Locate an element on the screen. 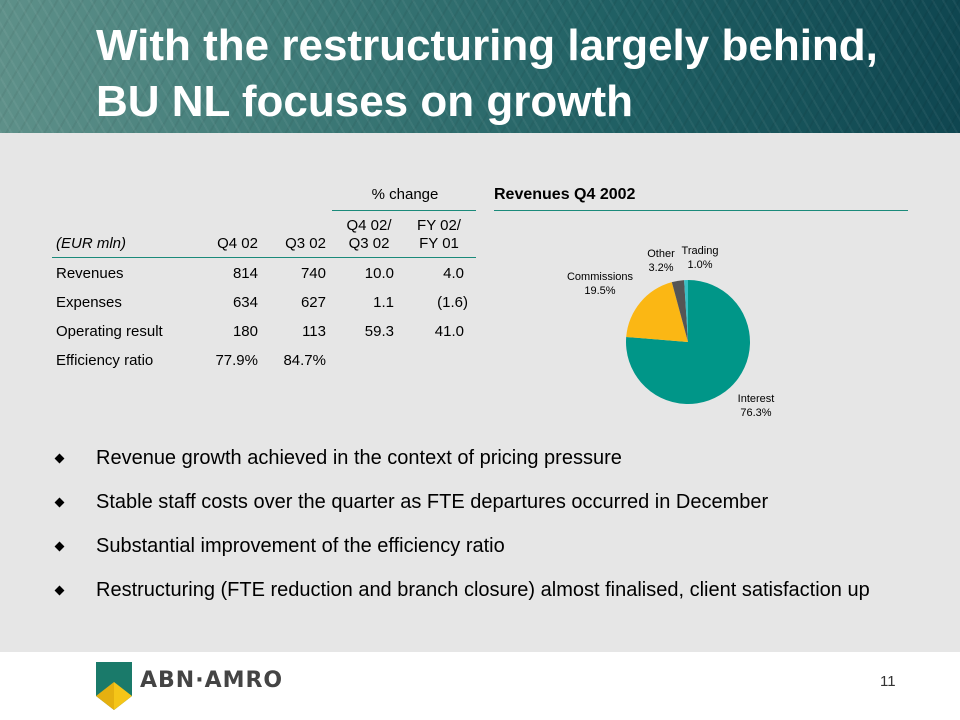 This screenshot has height=720, width=960. pie-label-interest: Interest is located at coordinates (756, 399).